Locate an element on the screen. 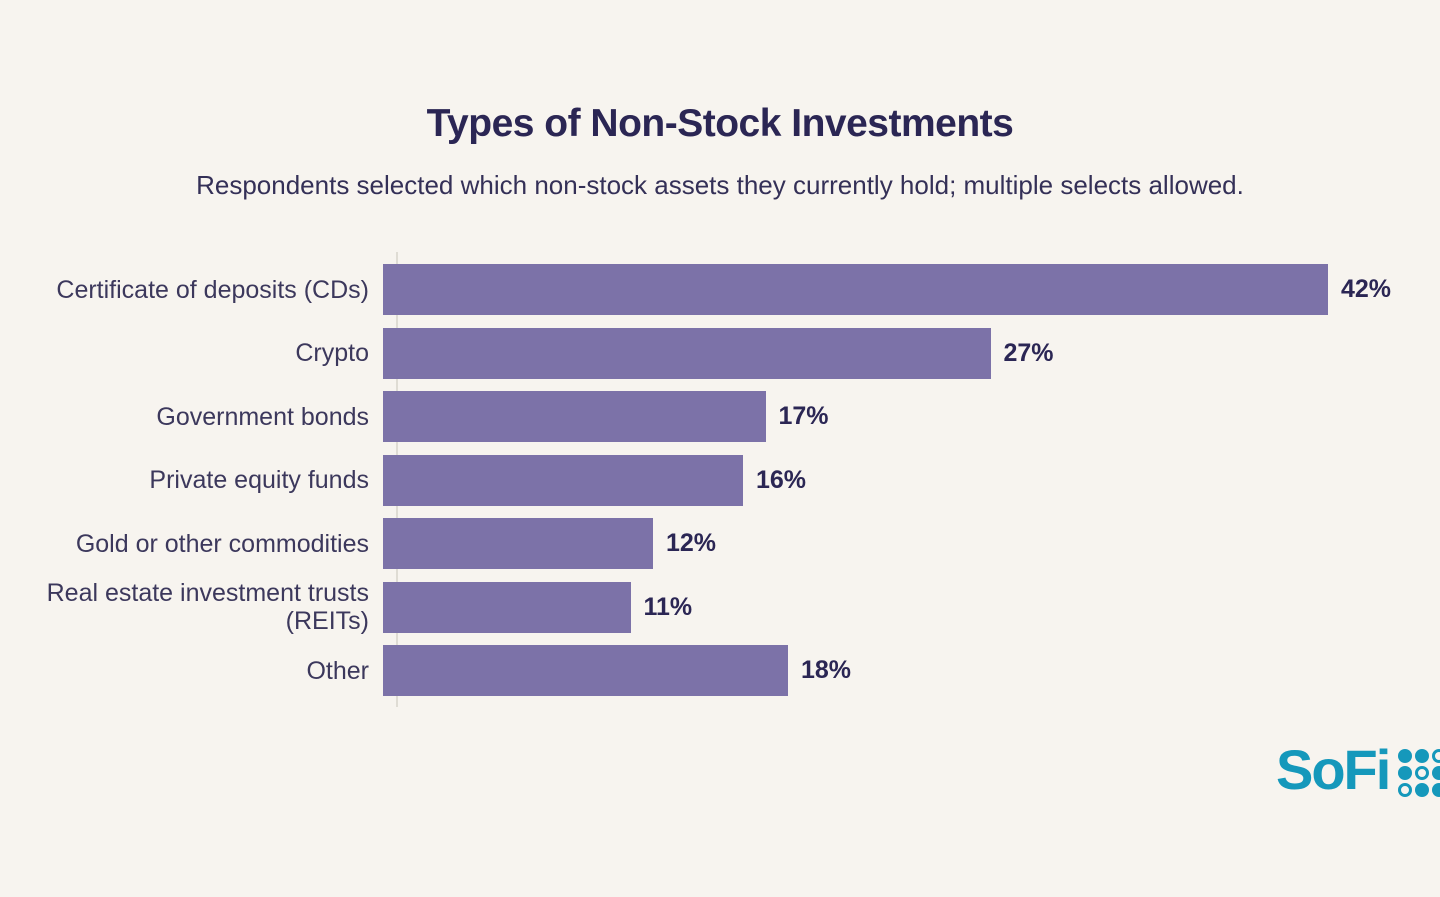 The width and height of the screenshot is (1440, 897). category-label-gold-or-other-commodities: Gold or other commodities is located at coordinates (222, 543).